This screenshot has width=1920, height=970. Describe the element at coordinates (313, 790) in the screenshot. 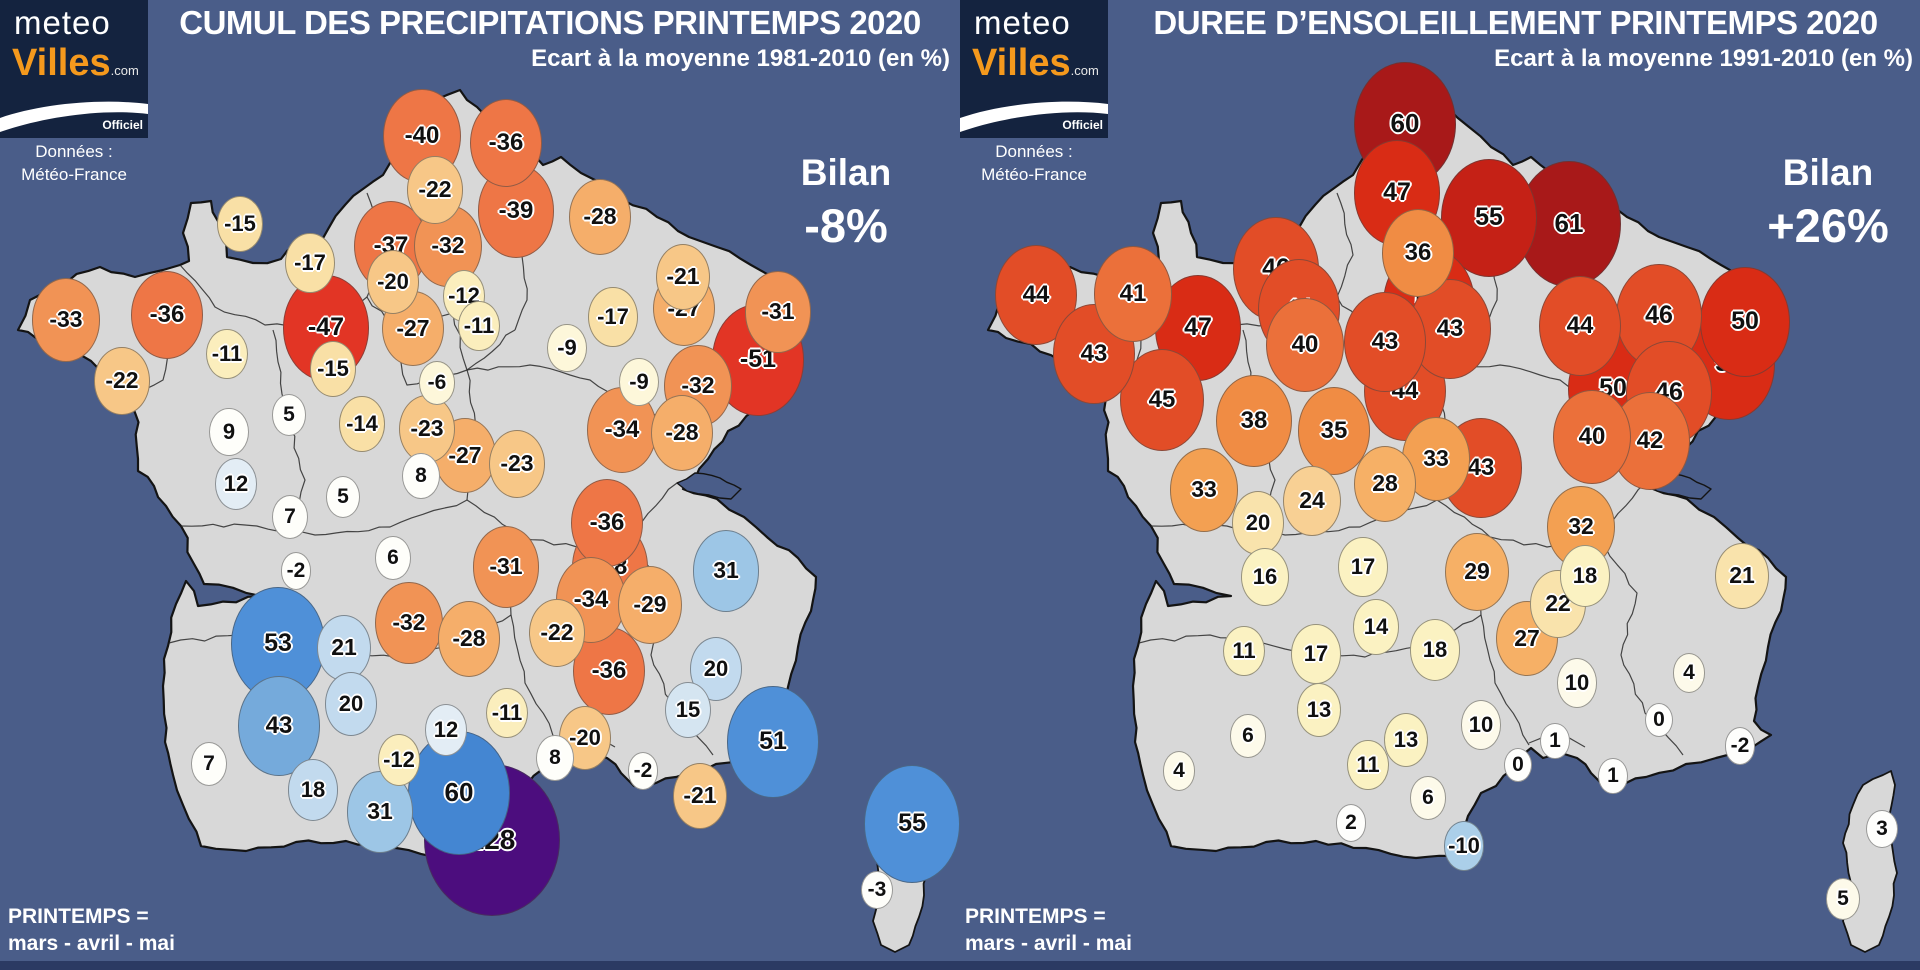

I see `map-bubble-precipitation: 18` at that location.